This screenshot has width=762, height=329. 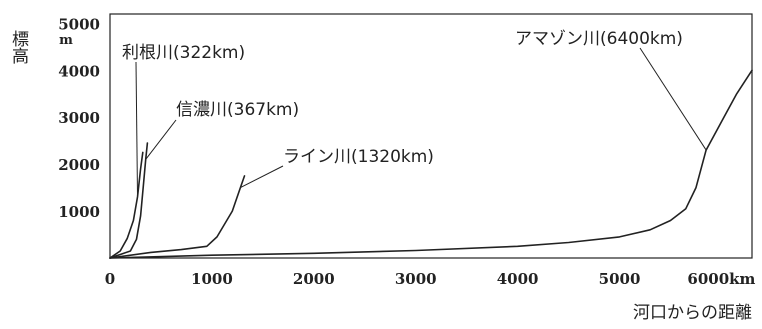 I want to click on y-tick-label: 3000, so click(x=79, y=118).